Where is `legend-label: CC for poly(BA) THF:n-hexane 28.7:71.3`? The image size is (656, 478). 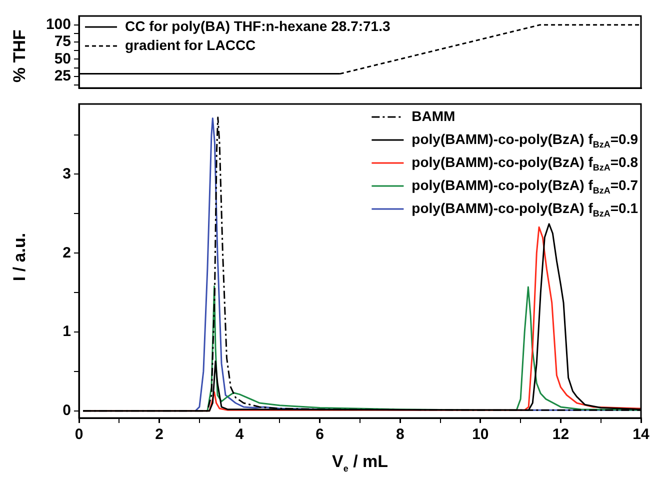
legend-label: CC for poly(BA) THF:n-hexane 28.7:71.3 is located at coordinates (257, 26).